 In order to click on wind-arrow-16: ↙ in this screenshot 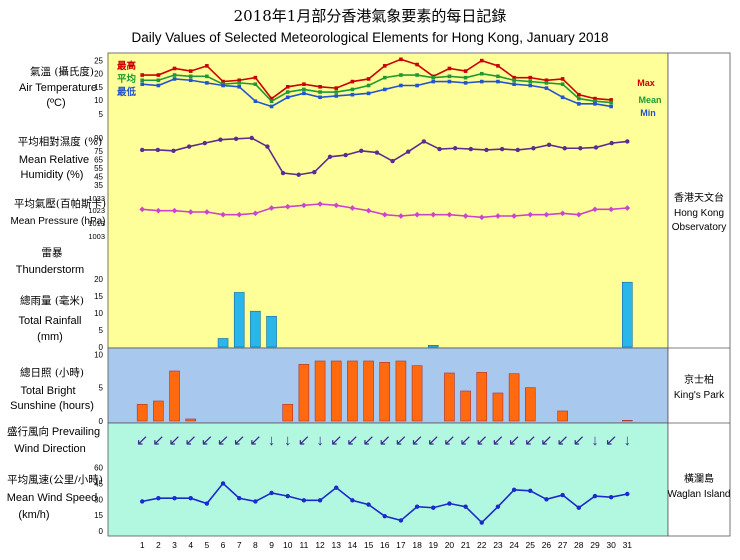, I will do `click(384, 440)`.